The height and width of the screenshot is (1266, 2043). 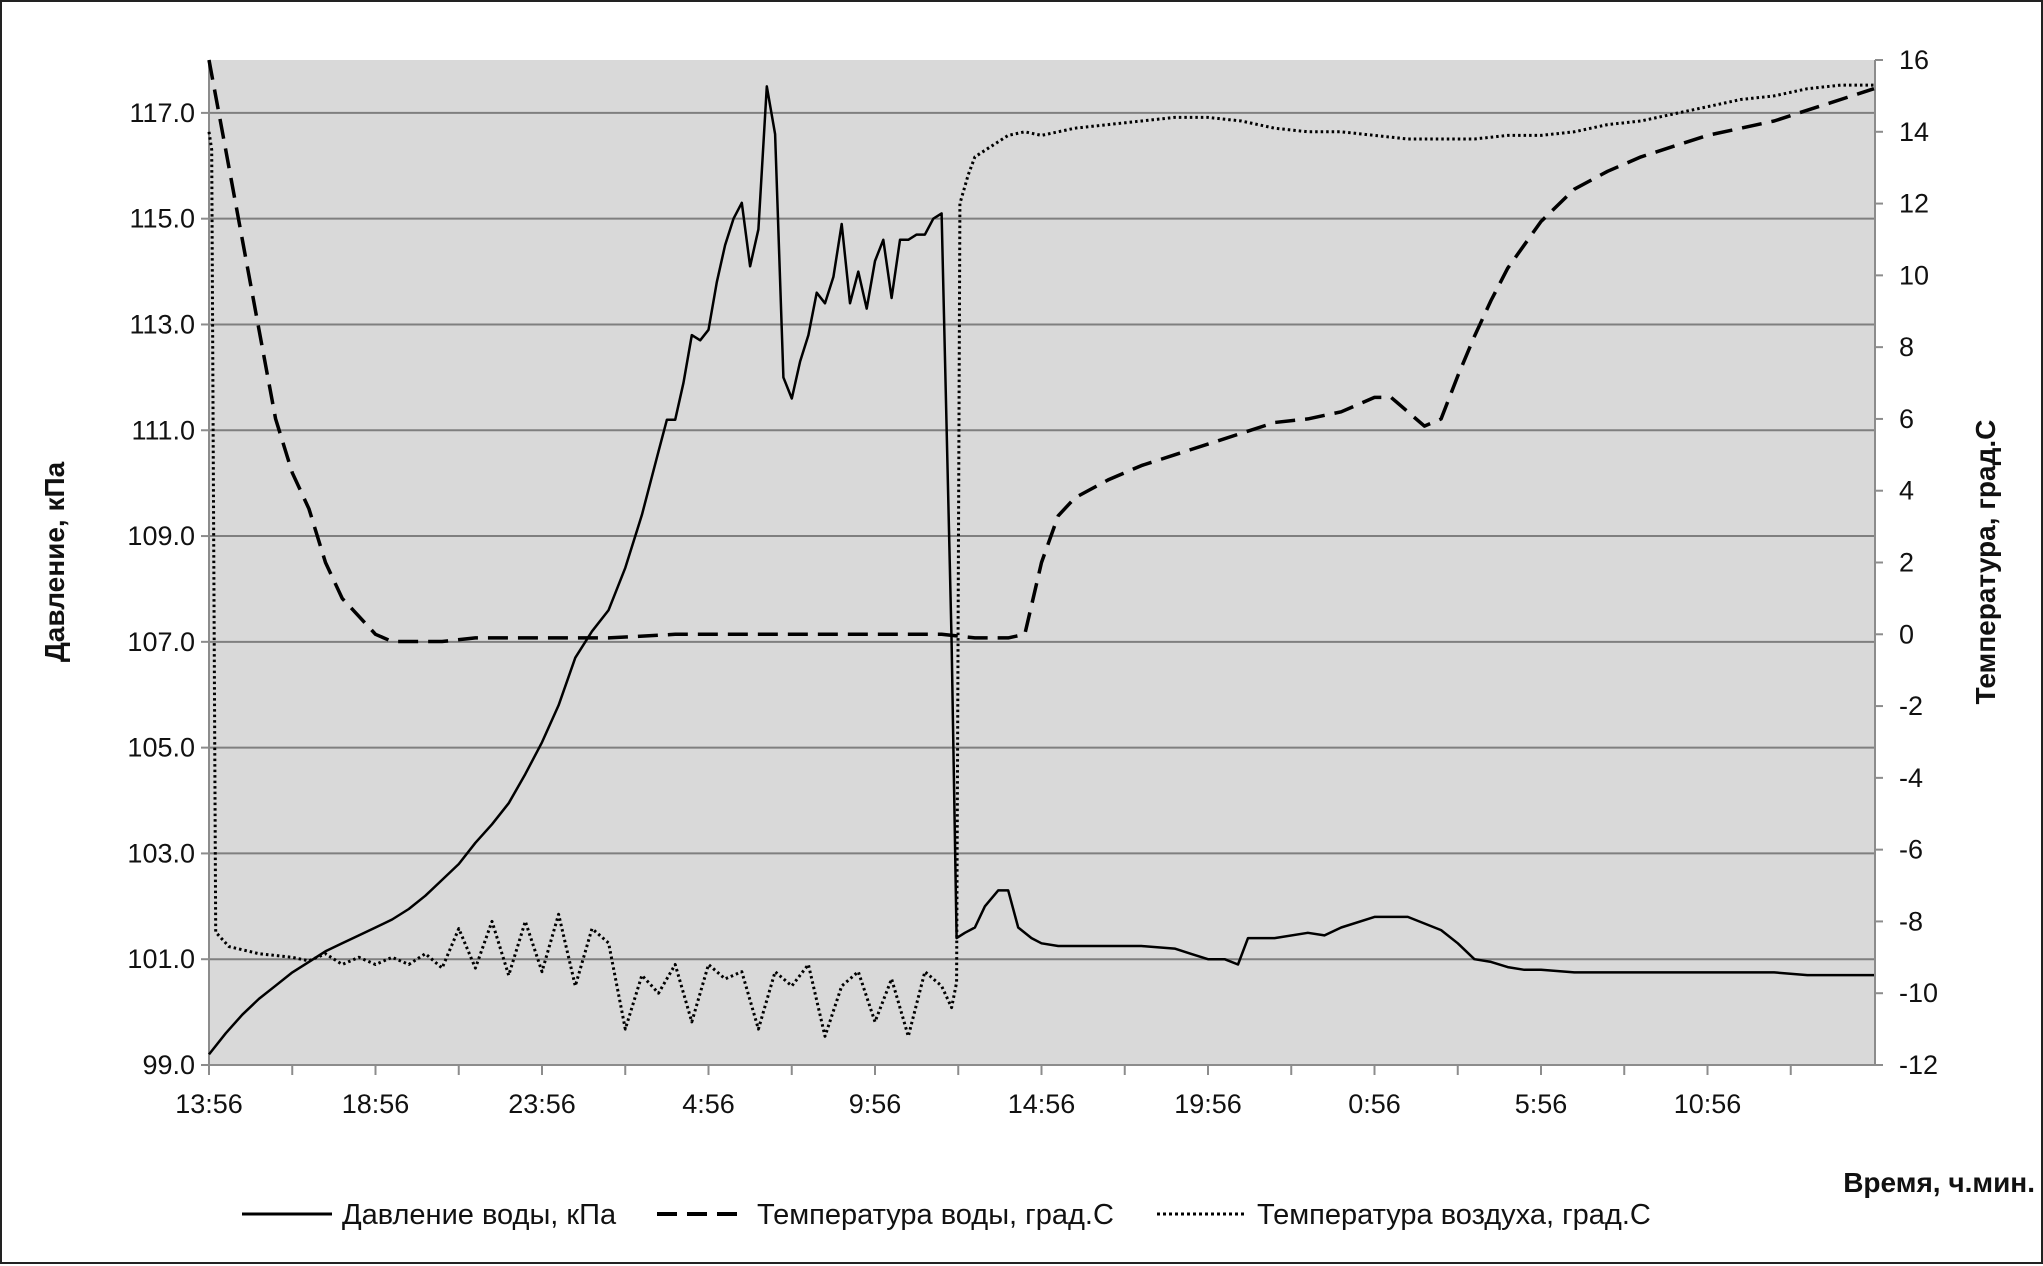 I want to click on y-right-tick-label: -12, so click(x=1918, y=1065).